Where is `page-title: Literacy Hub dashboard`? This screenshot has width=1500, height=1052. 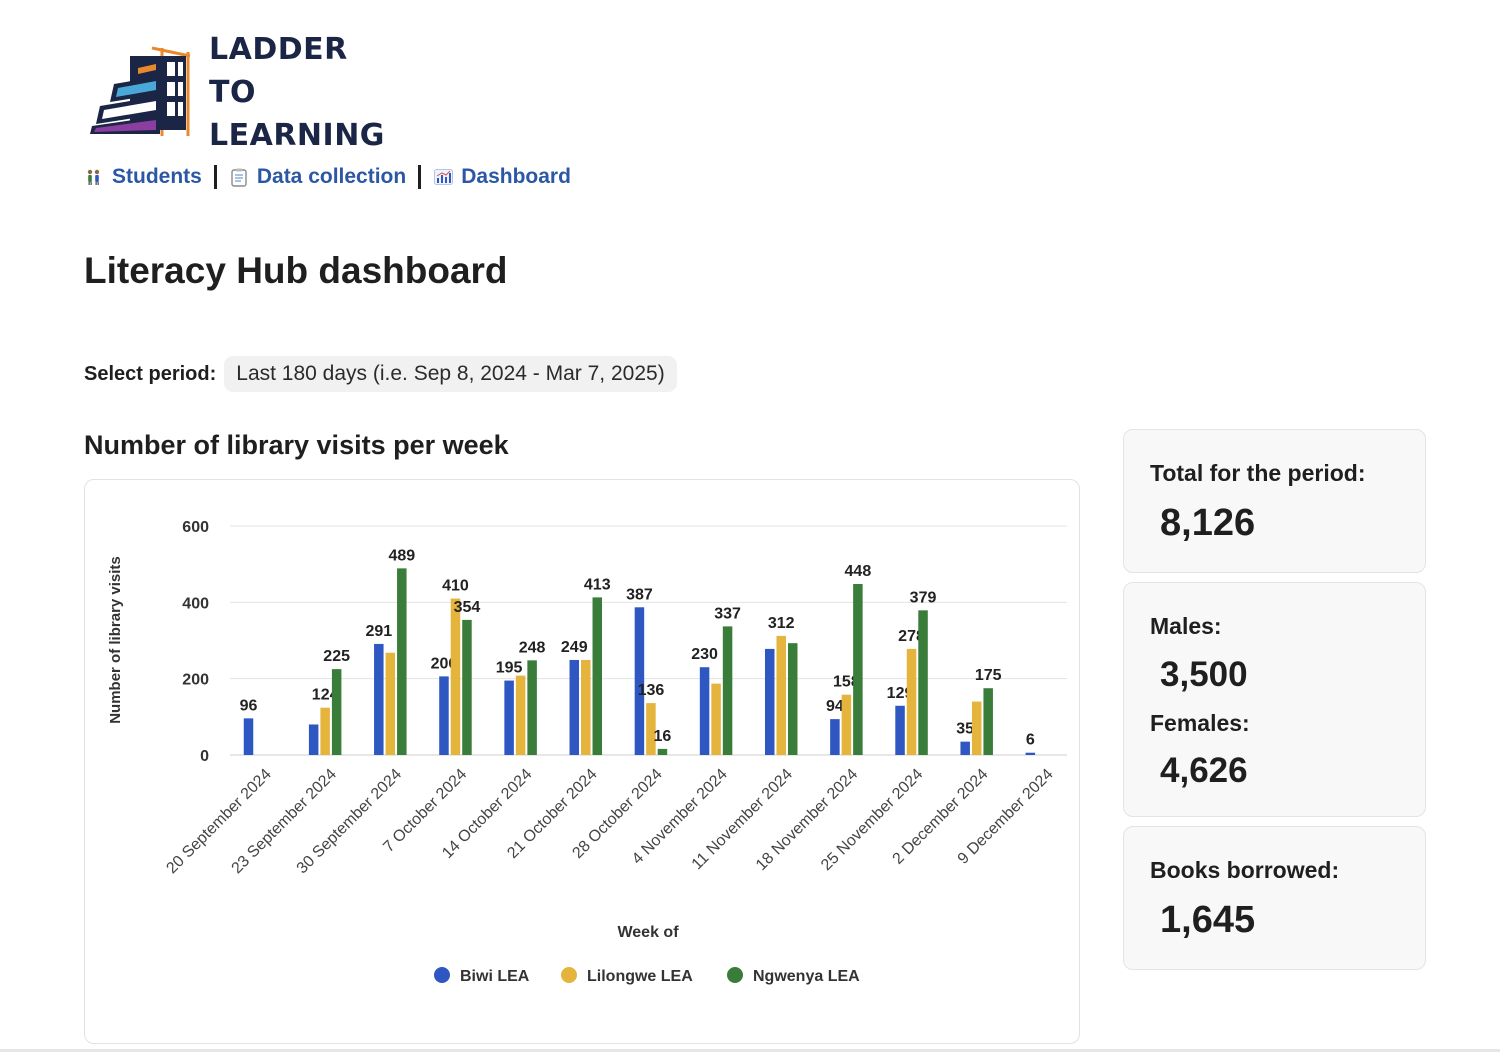
page-title: Literacy Hub dashboard is located at coordinates (296, 270).